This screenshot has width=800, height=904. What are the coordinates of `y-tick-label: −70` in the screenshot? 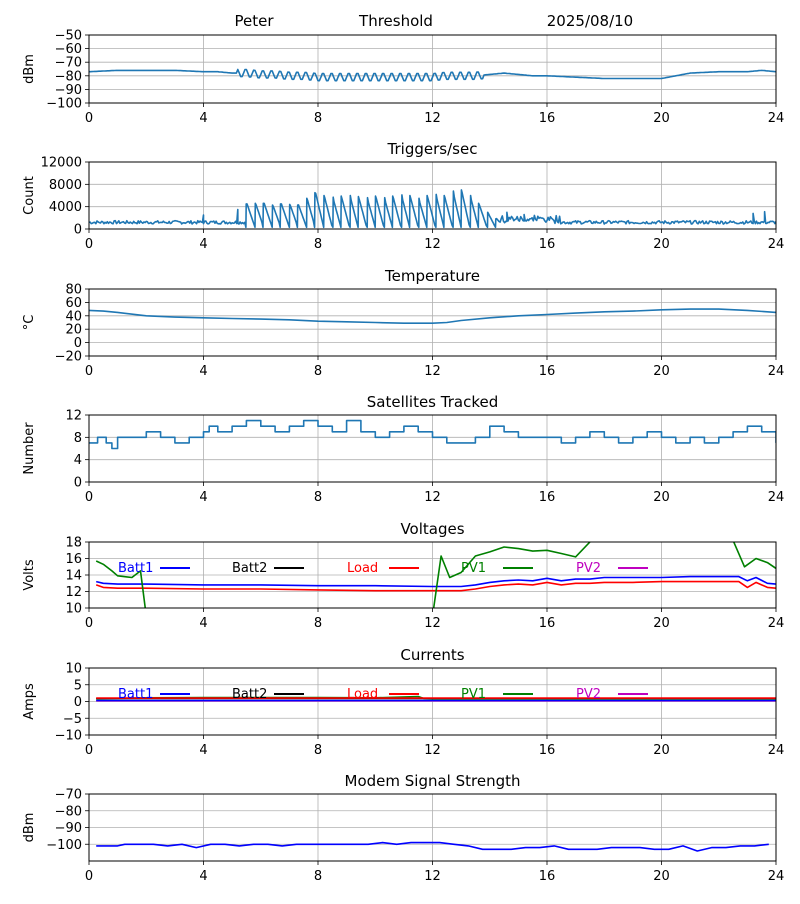 It's located at (68, 795).